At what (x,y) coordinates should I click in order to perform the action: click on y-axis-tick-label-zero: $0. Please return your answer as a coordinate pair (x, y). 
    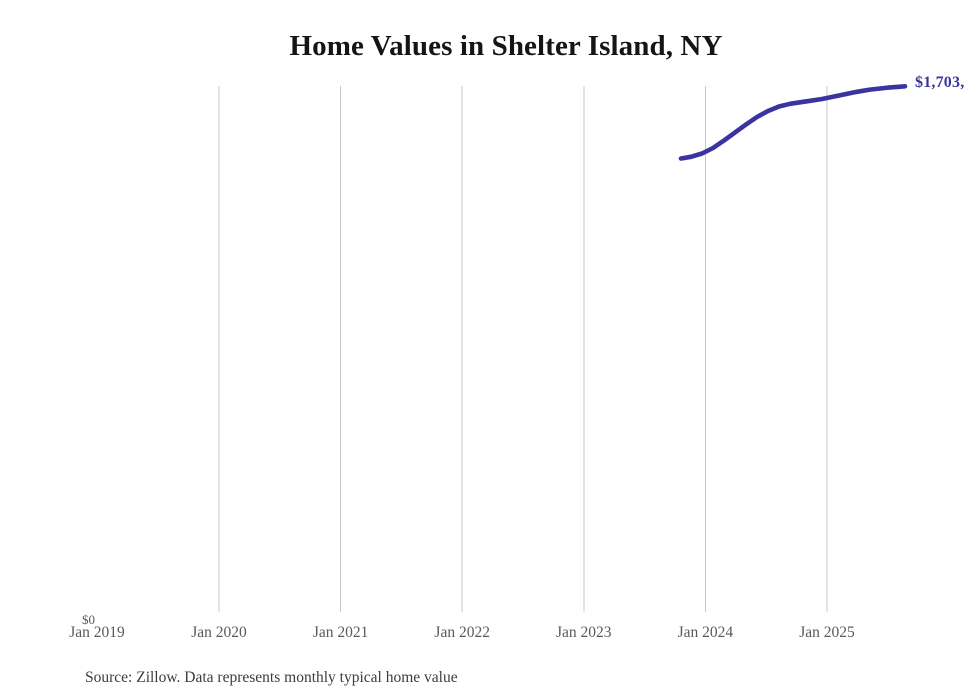
    Looking at the image, I should click on (88, 619).